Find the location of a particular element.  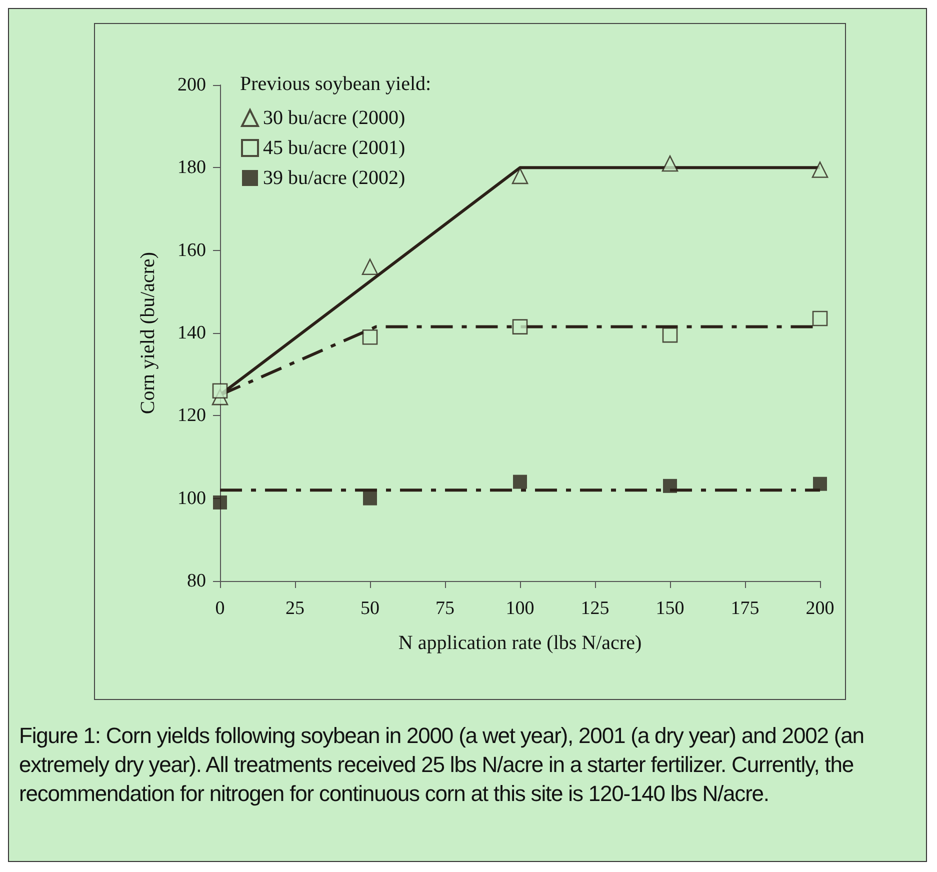

x-tick-label: 50 is located at coordinates (370, 608).